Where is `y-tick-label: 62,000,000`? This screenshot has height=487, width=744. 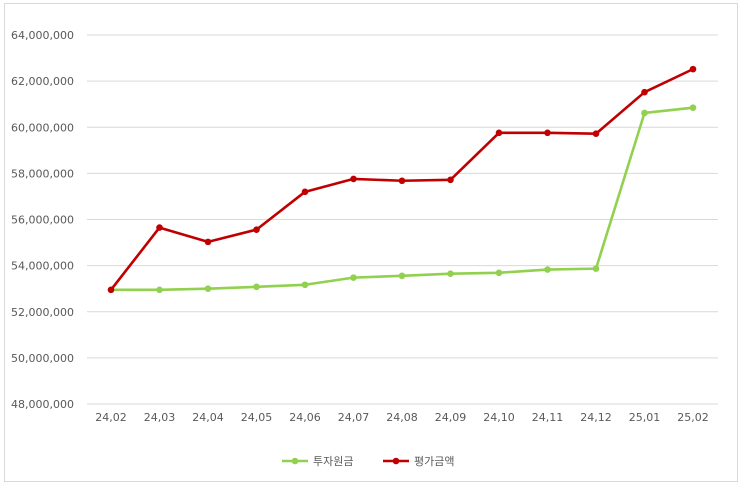 y-tick-label: 62,000,000 is located at coordinates (42, 81).